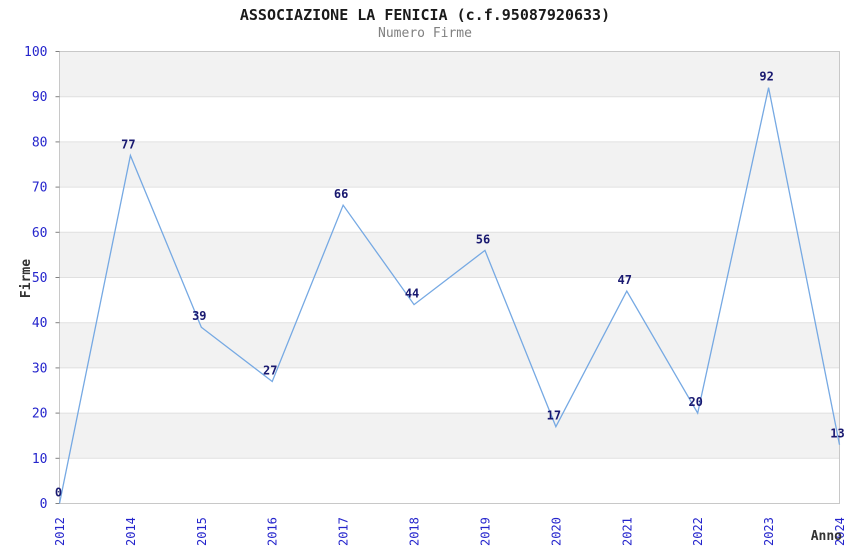 The width and height of the screenshot is (850, 550). I want to click on point-label: 20, so click(695, 402).